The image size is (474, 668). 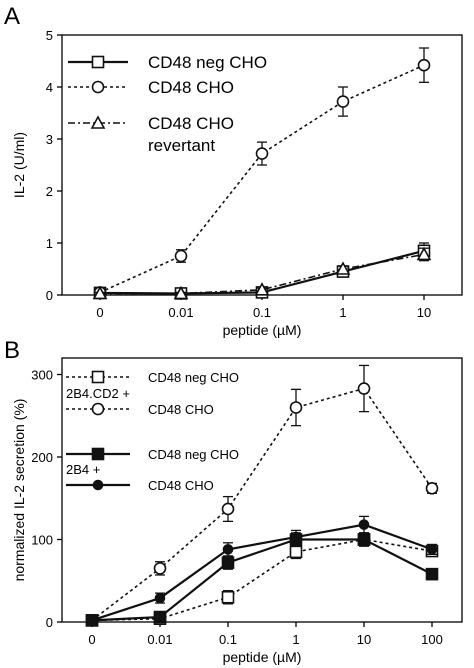 I want to click on y-axis-label: normalized IL-2 secretion (%), so click(x=19, y=490).